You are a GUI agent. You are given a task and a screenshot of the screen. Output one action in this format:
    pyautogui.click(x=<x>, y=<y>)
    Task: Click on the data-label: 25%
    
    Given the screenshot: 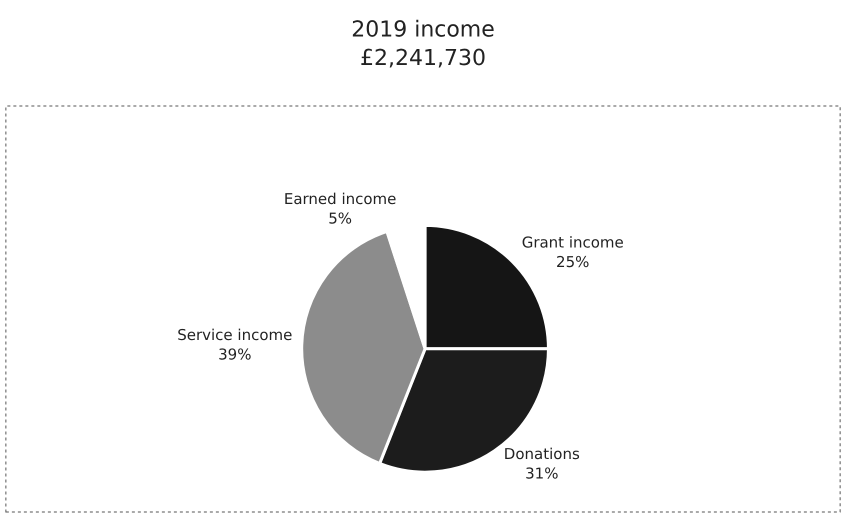 What is the action you would take?
    pyautogui.click(x=573, y=261)
    